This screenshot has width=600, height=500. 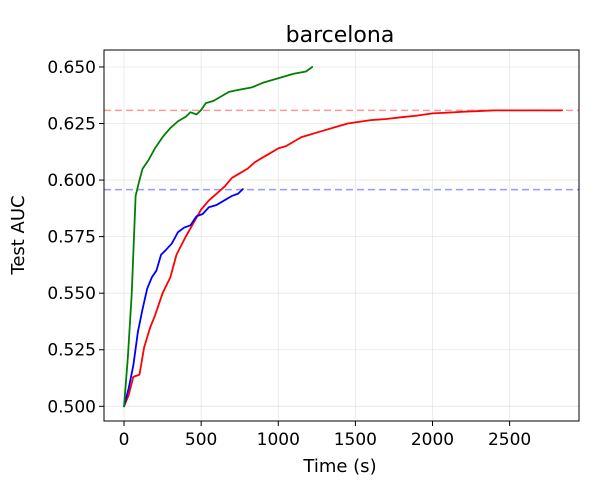 I want to click on y-axis-label: Test AUC, so click(x=18, y=235).